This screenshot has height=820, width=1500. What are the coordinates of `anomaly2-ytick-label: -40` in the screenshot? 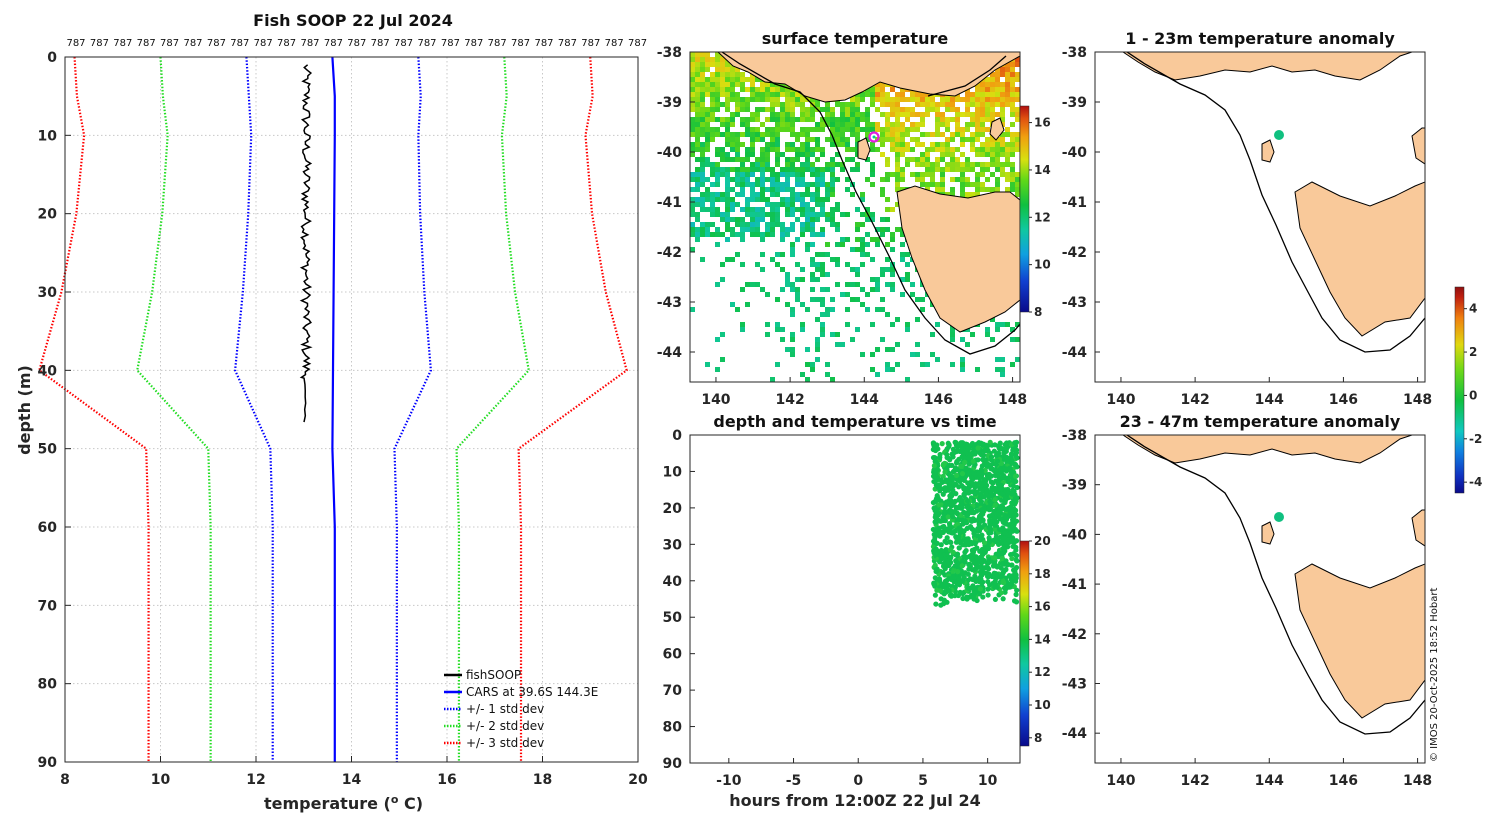 It's located at (1075, 535).